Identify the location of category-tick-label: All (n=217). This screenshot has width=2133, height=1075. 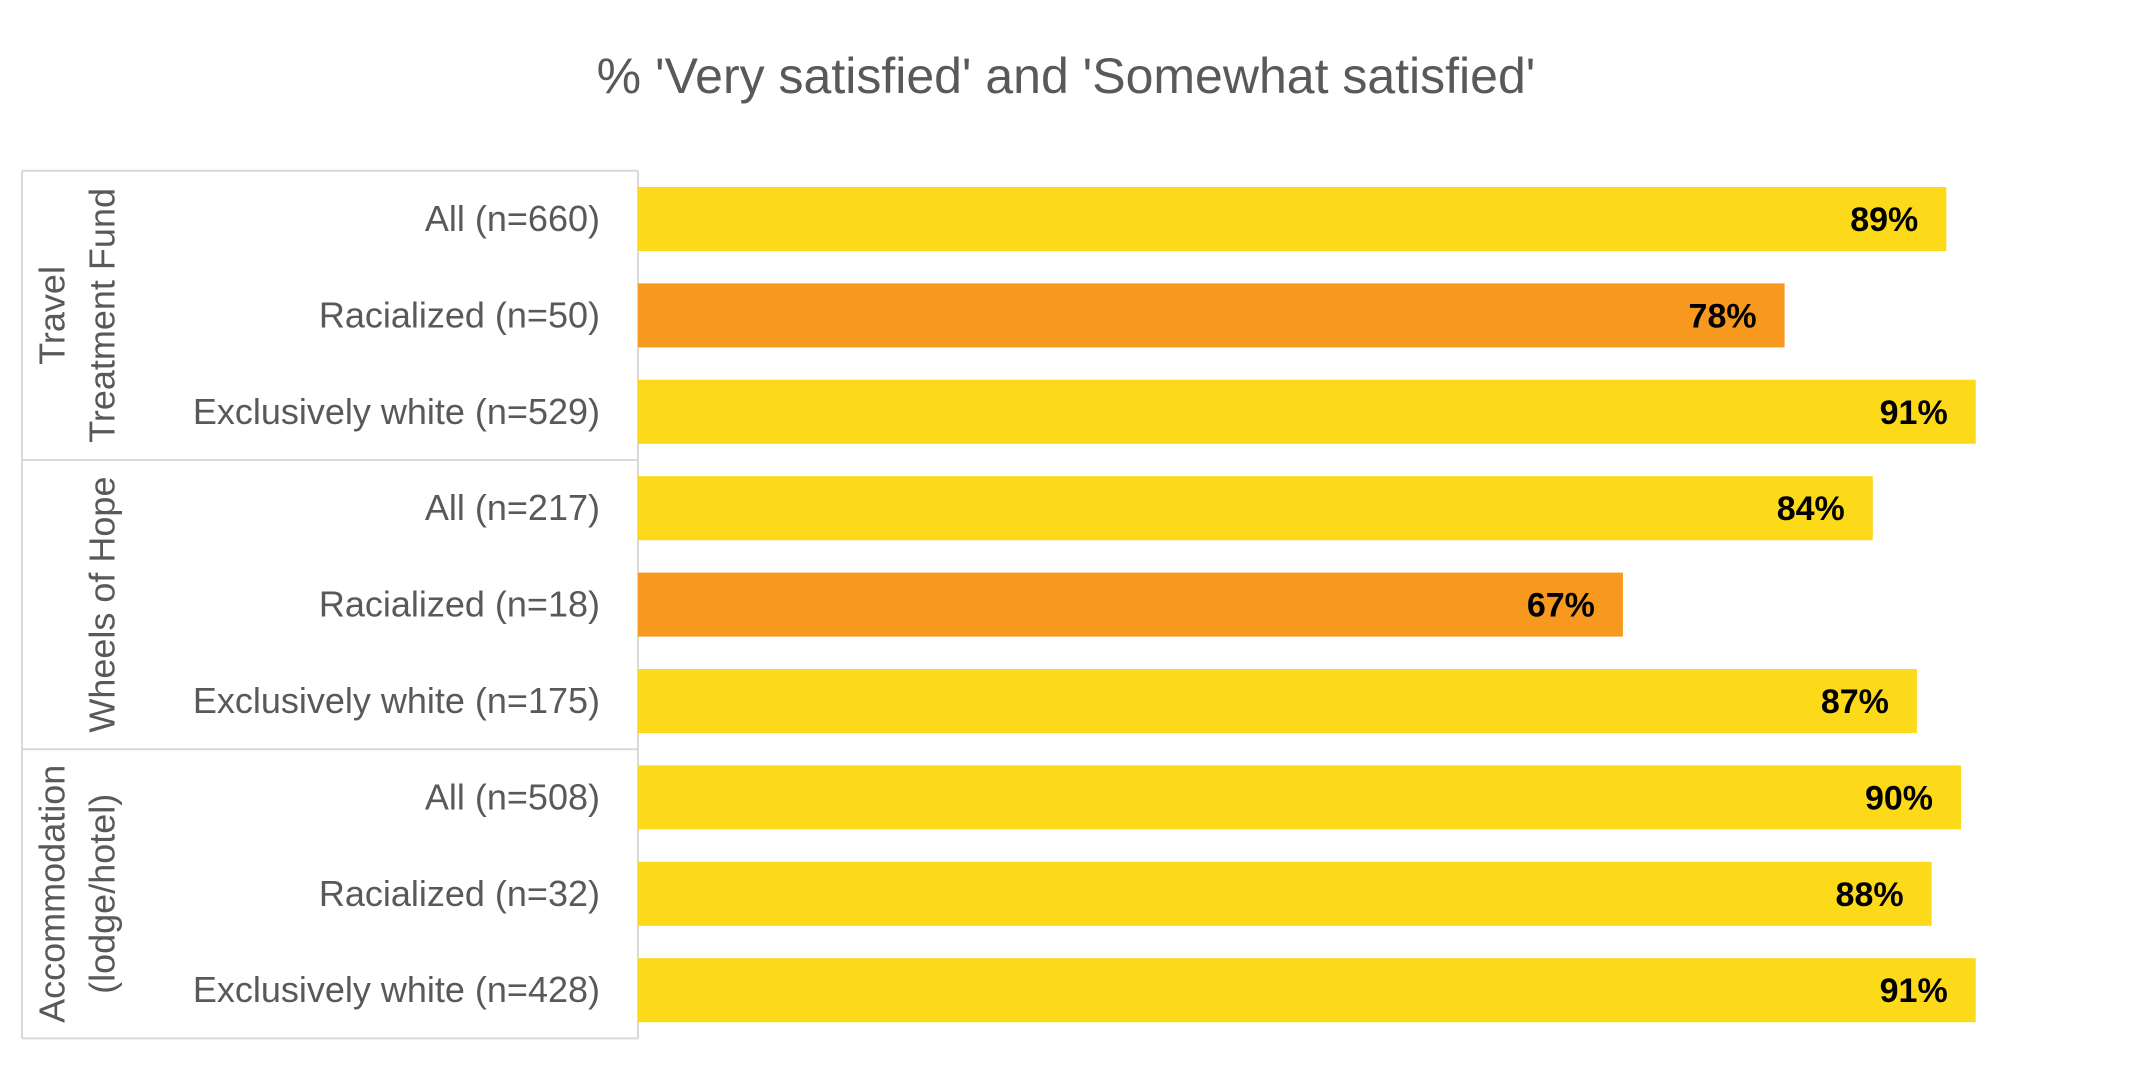
(512, 507).